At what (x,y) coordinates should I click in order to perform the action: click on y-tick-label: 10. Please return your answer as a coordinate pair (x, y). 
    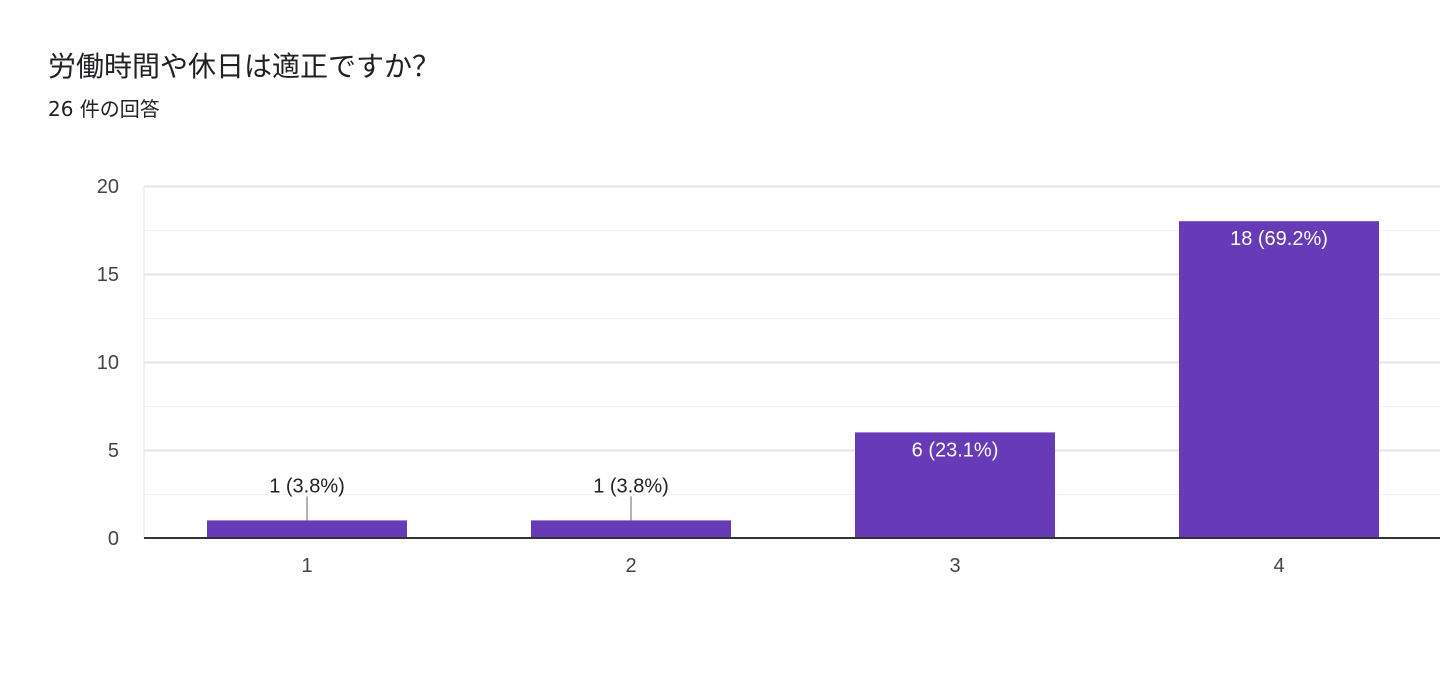
    Looking at the image, I should click on (108, 363).